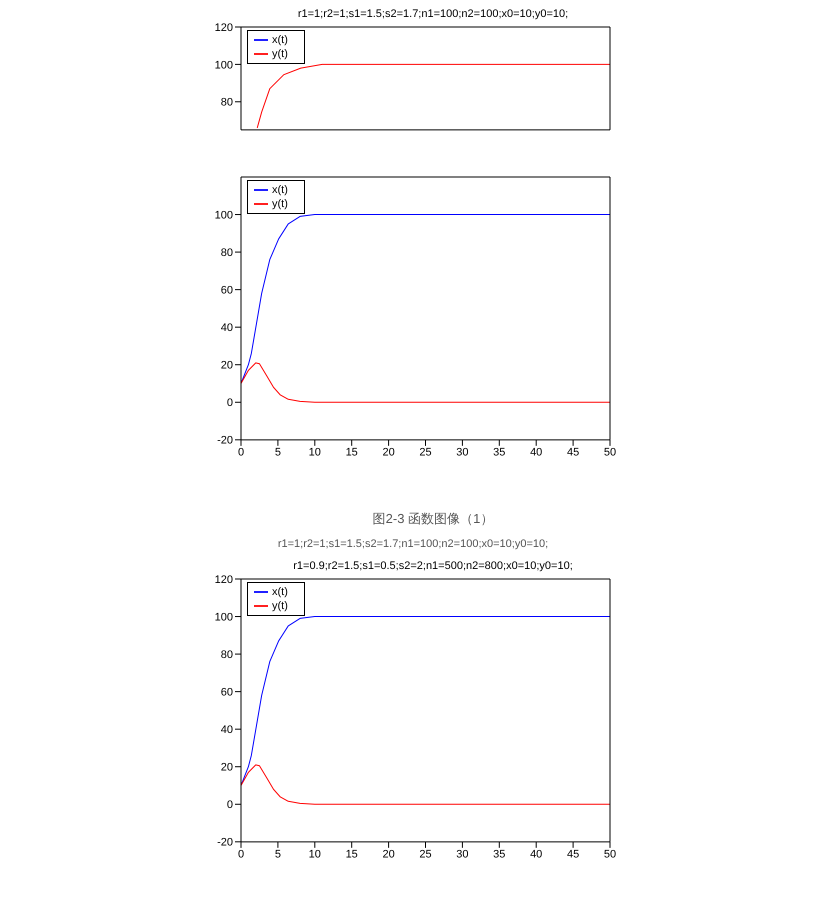 This screenshot has height=907, width=826. I want to click on chart-title: r1=0.9;r2=1.5;s1=0.5;s2=2;n1=500;n2=800;x0=10;y0=10;, so click(433, 566).